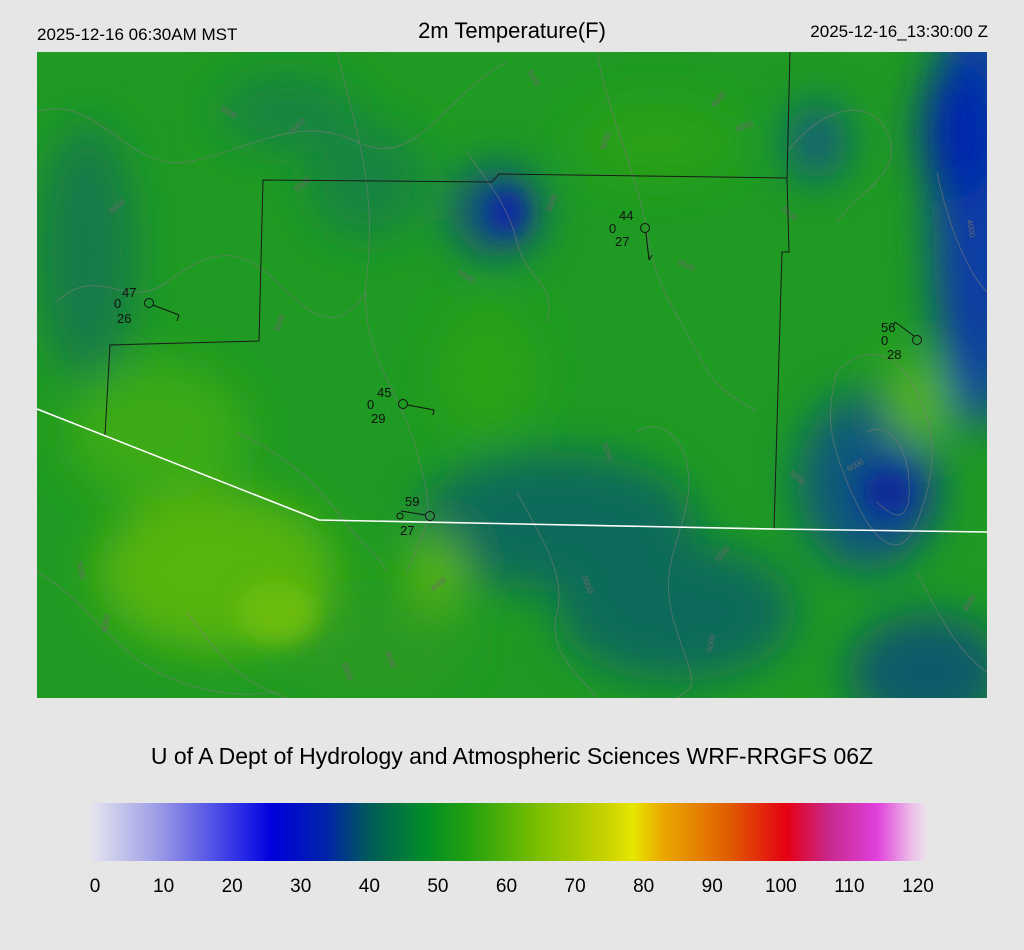  I want to click on station-temperature: 45, so click(384, 392).